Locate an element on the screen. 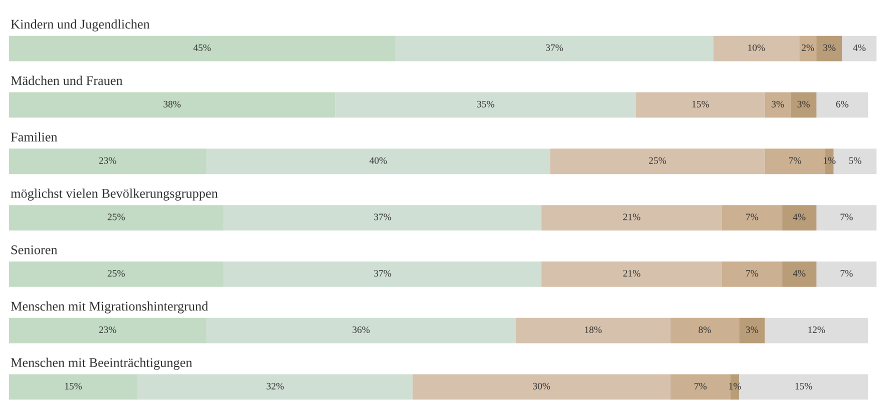  y-tick-label: Menschen mit Migrationshintergrund is located at coordinates (109, 307).